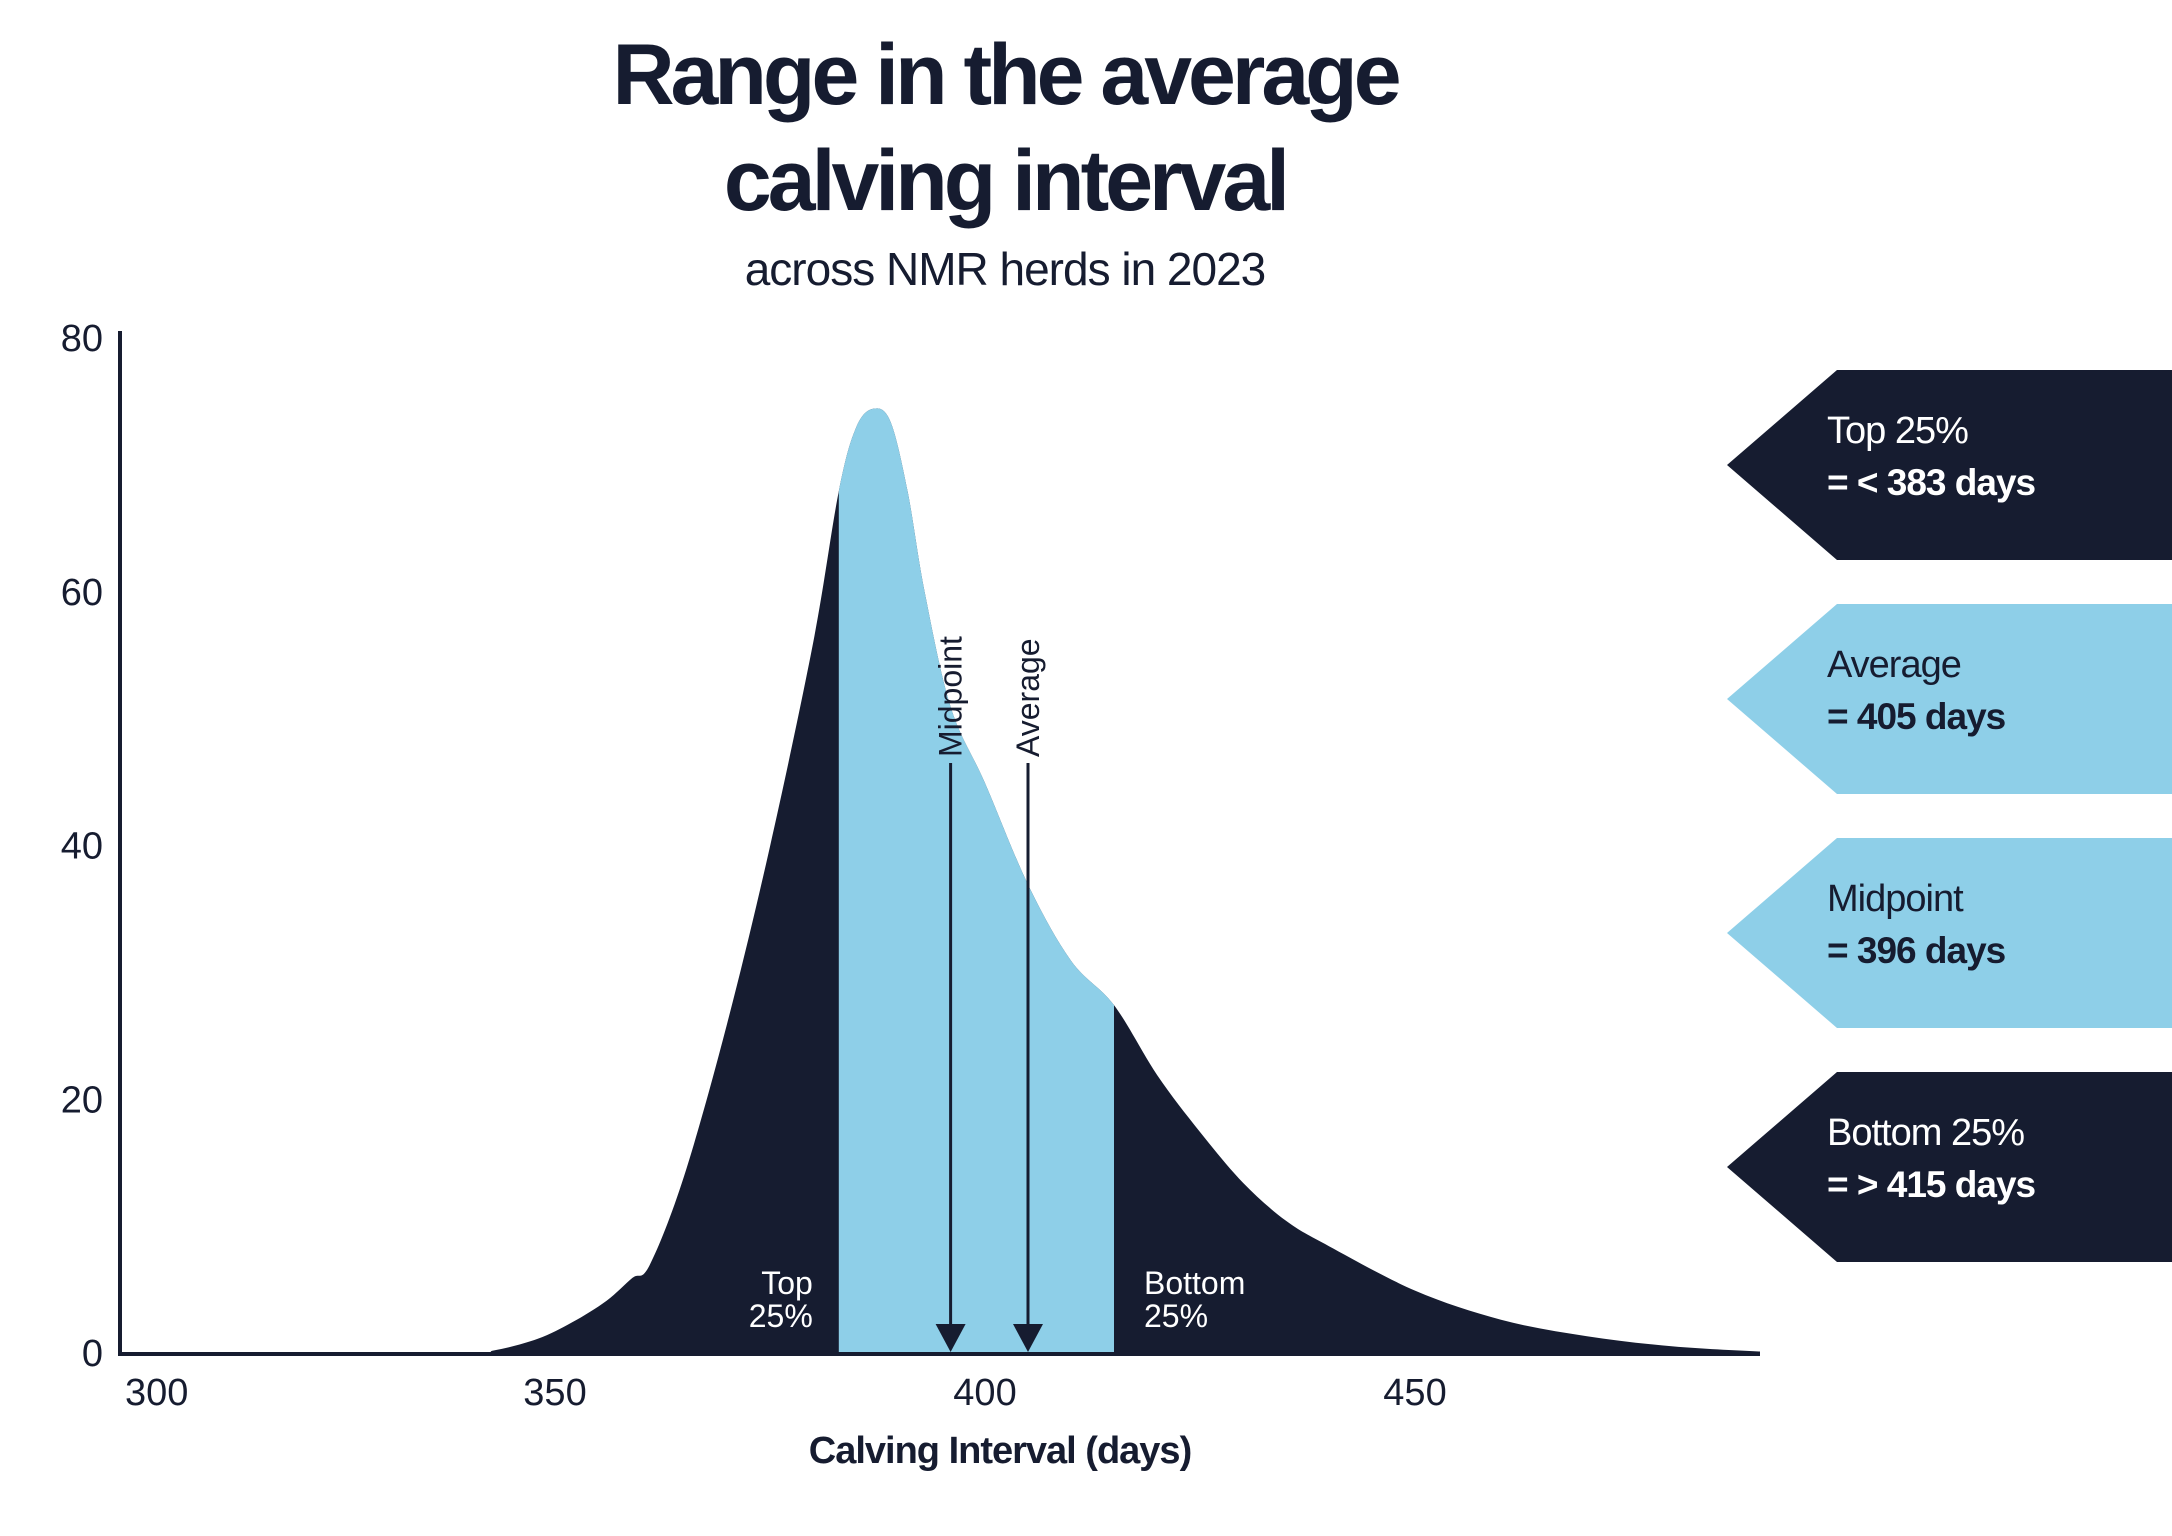 Image resolution: width=2172 pixels, height=1536 pixels. I want to click on callout-label: Midpoint, so click(1895, 899).